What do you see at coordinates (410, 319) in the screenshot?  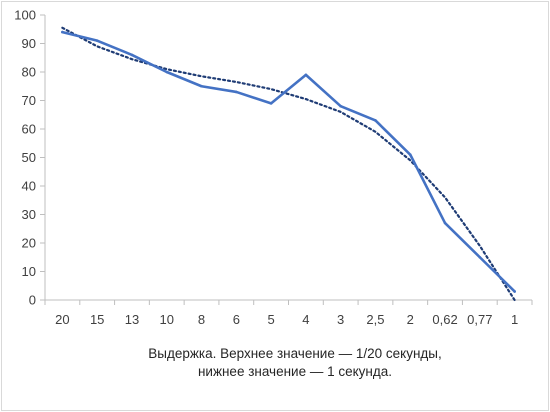 I see `x-tick-label: 2` at bounding box center [410, 319].